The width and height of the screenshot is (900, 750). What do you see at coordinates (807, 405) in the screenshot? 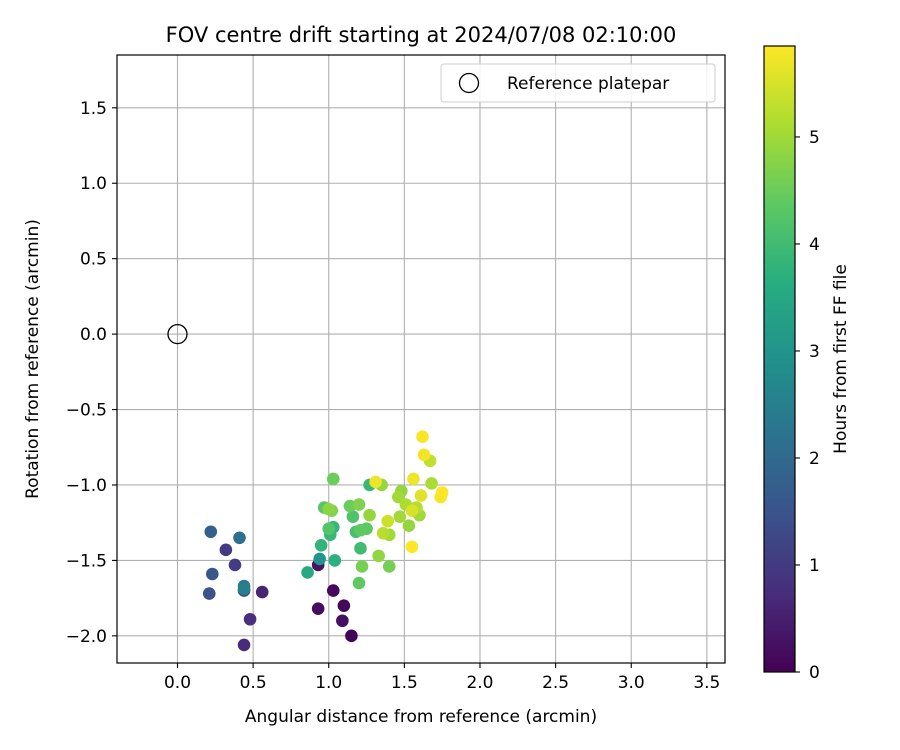
I see `colorbar-ticks: 0 1 2 3 4 5` at bounding box center [807, 405].